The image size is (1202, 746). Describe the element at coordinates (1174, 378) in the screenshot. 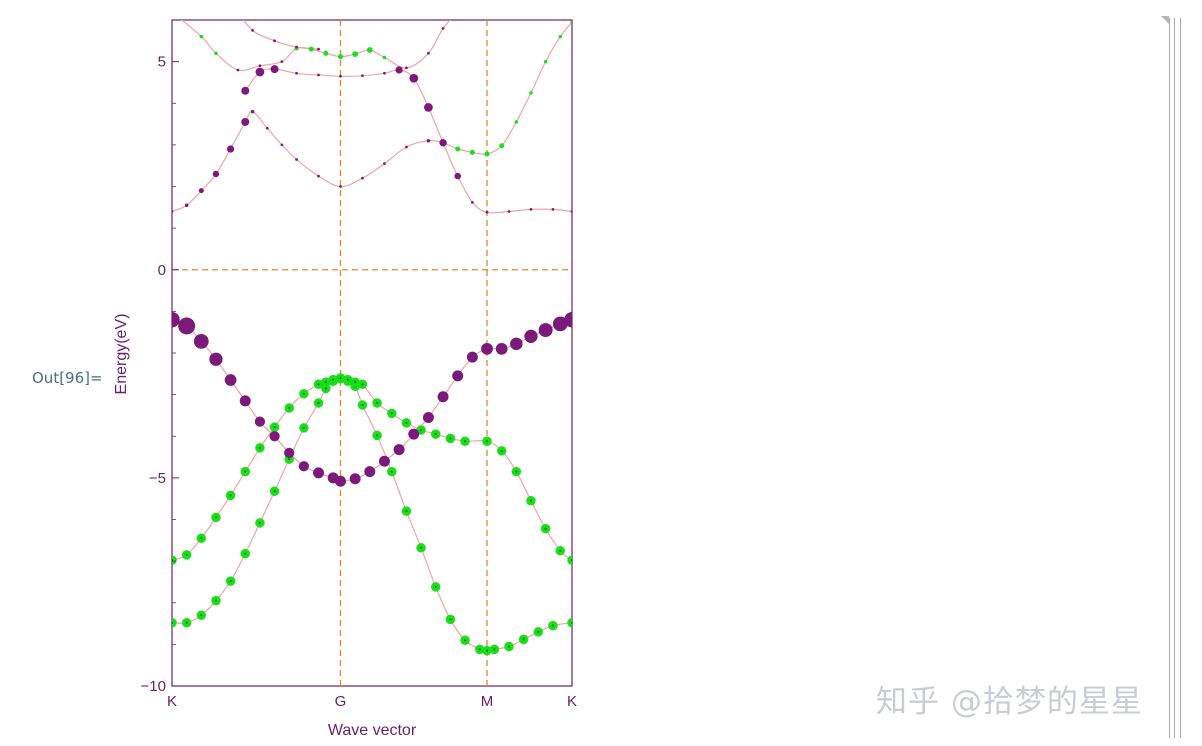

I see `cell-bracket-mid` at that location.